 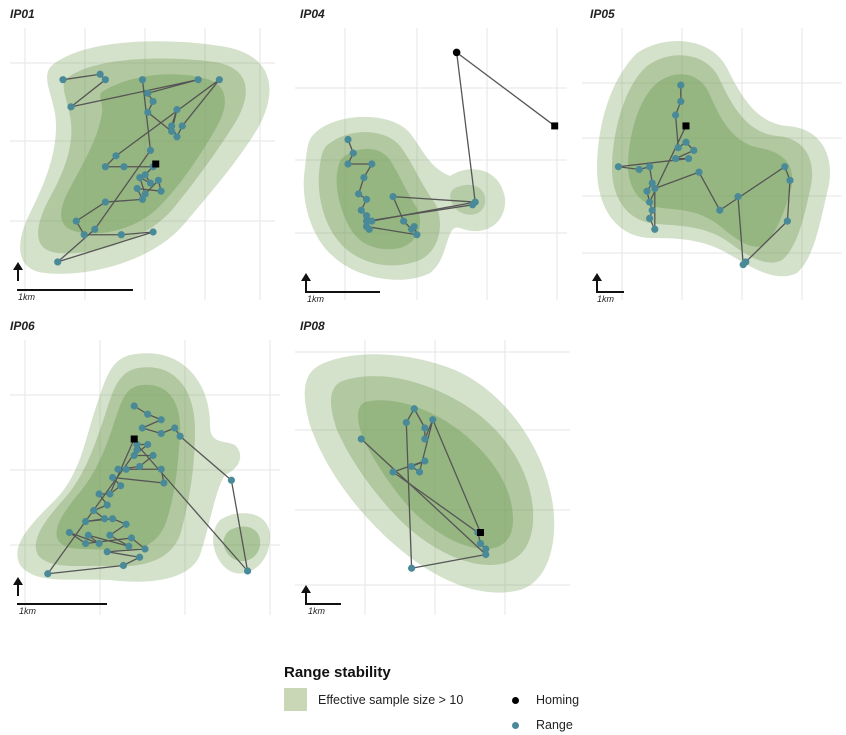 I want to click on stability-area, so click(x=714, y=159).